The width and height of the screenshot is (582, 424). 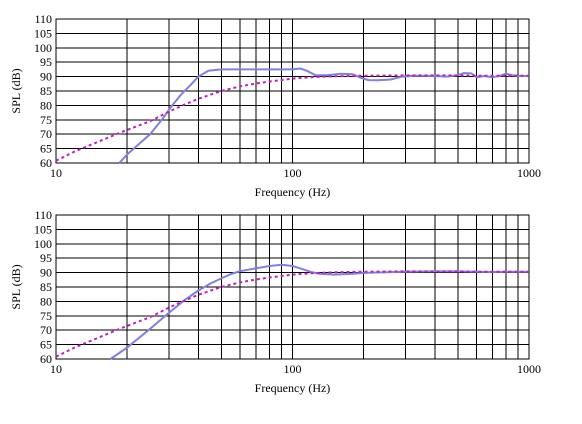 I want to click on chart-1-ytick-label: 70, so click(x=46, y=134).